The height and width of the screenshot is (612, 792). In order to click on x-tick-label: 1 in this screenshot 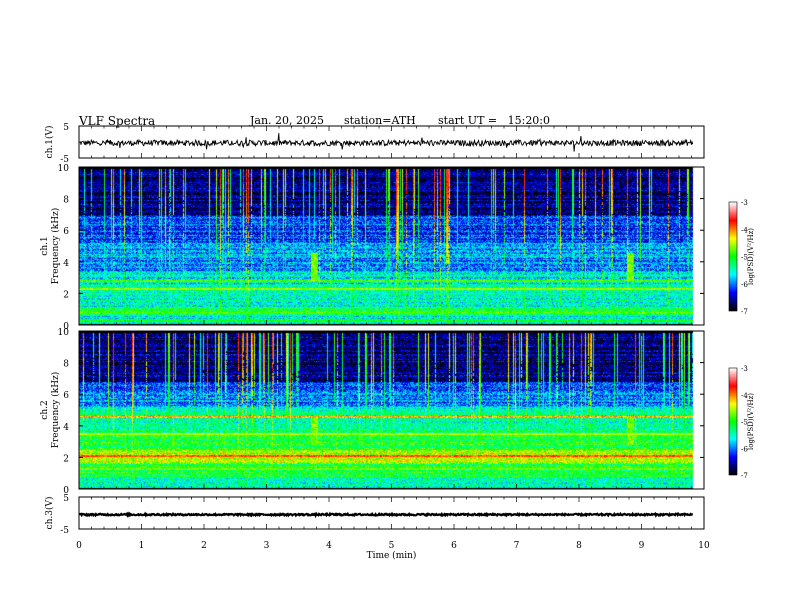, I will do `click(142, 546)`.